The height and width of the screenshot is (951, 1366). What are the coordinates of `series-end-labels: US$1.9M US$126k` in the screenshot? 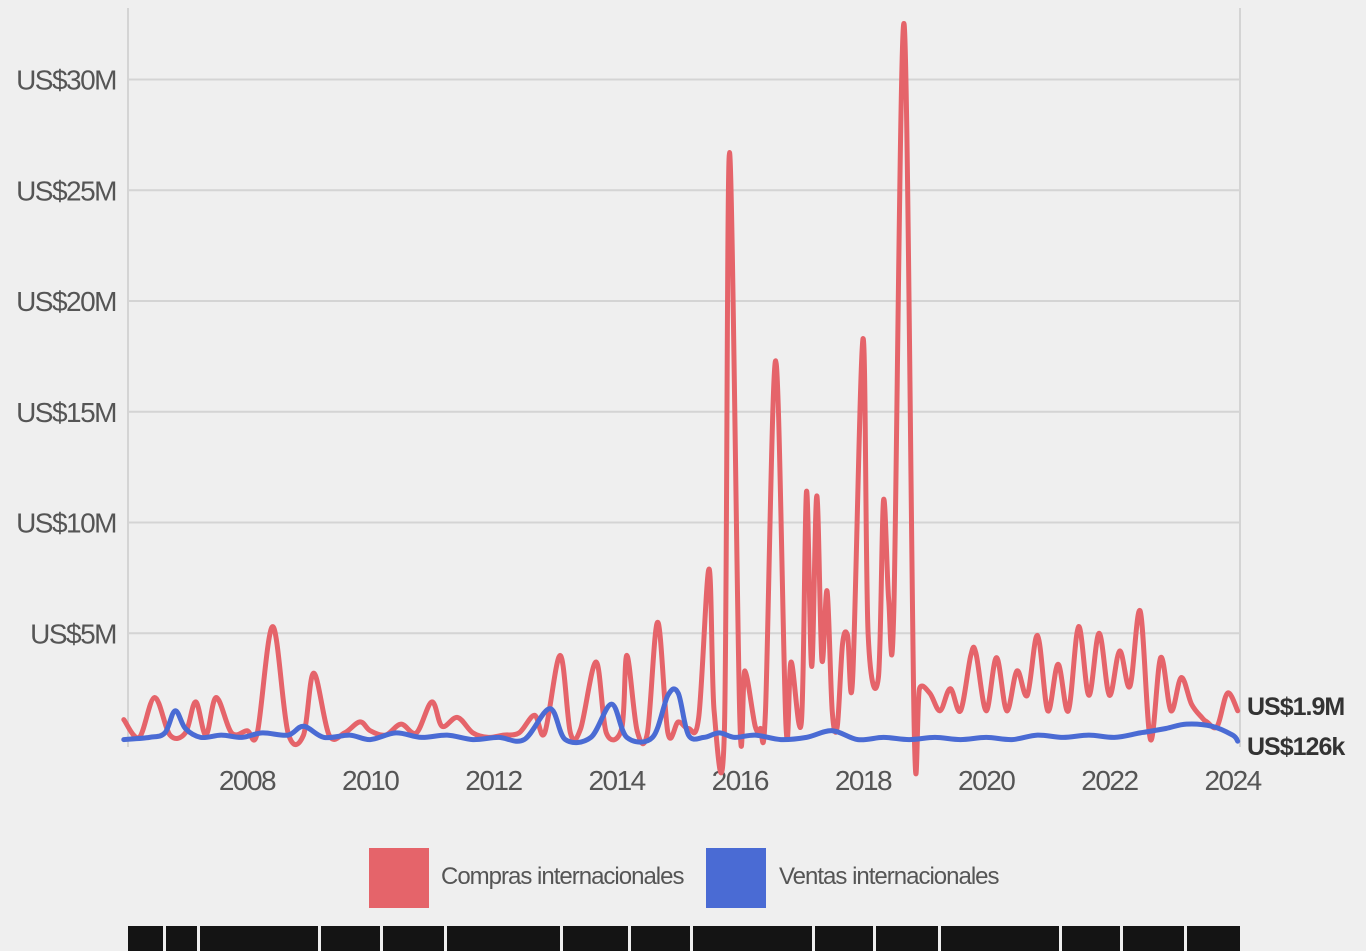 It's located at (1296, 727).